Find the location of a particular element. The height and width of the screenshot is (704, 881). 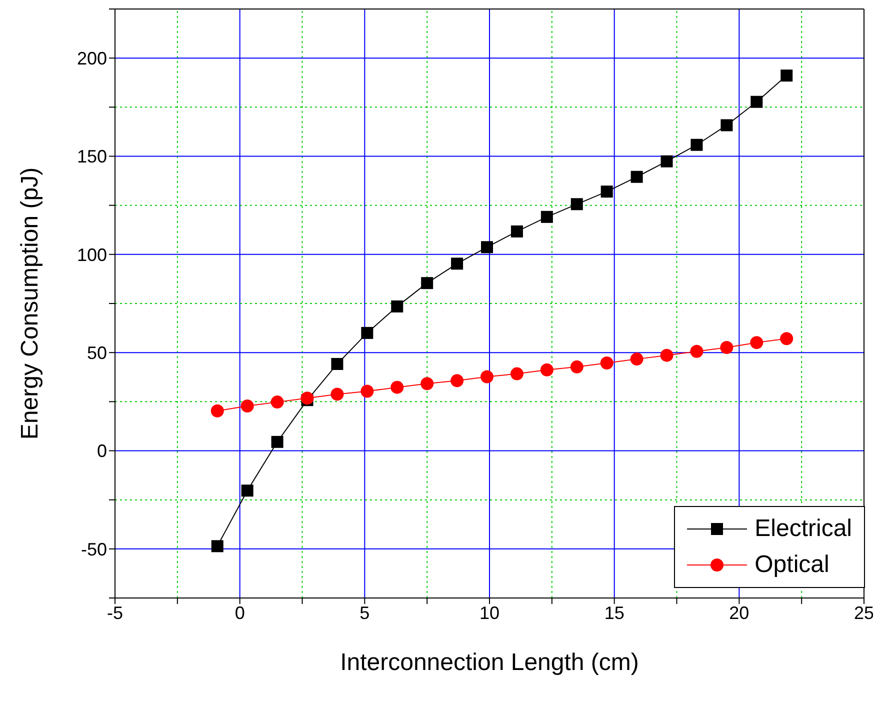

y-tick-label: 50 is located at coordinates (96, 352).